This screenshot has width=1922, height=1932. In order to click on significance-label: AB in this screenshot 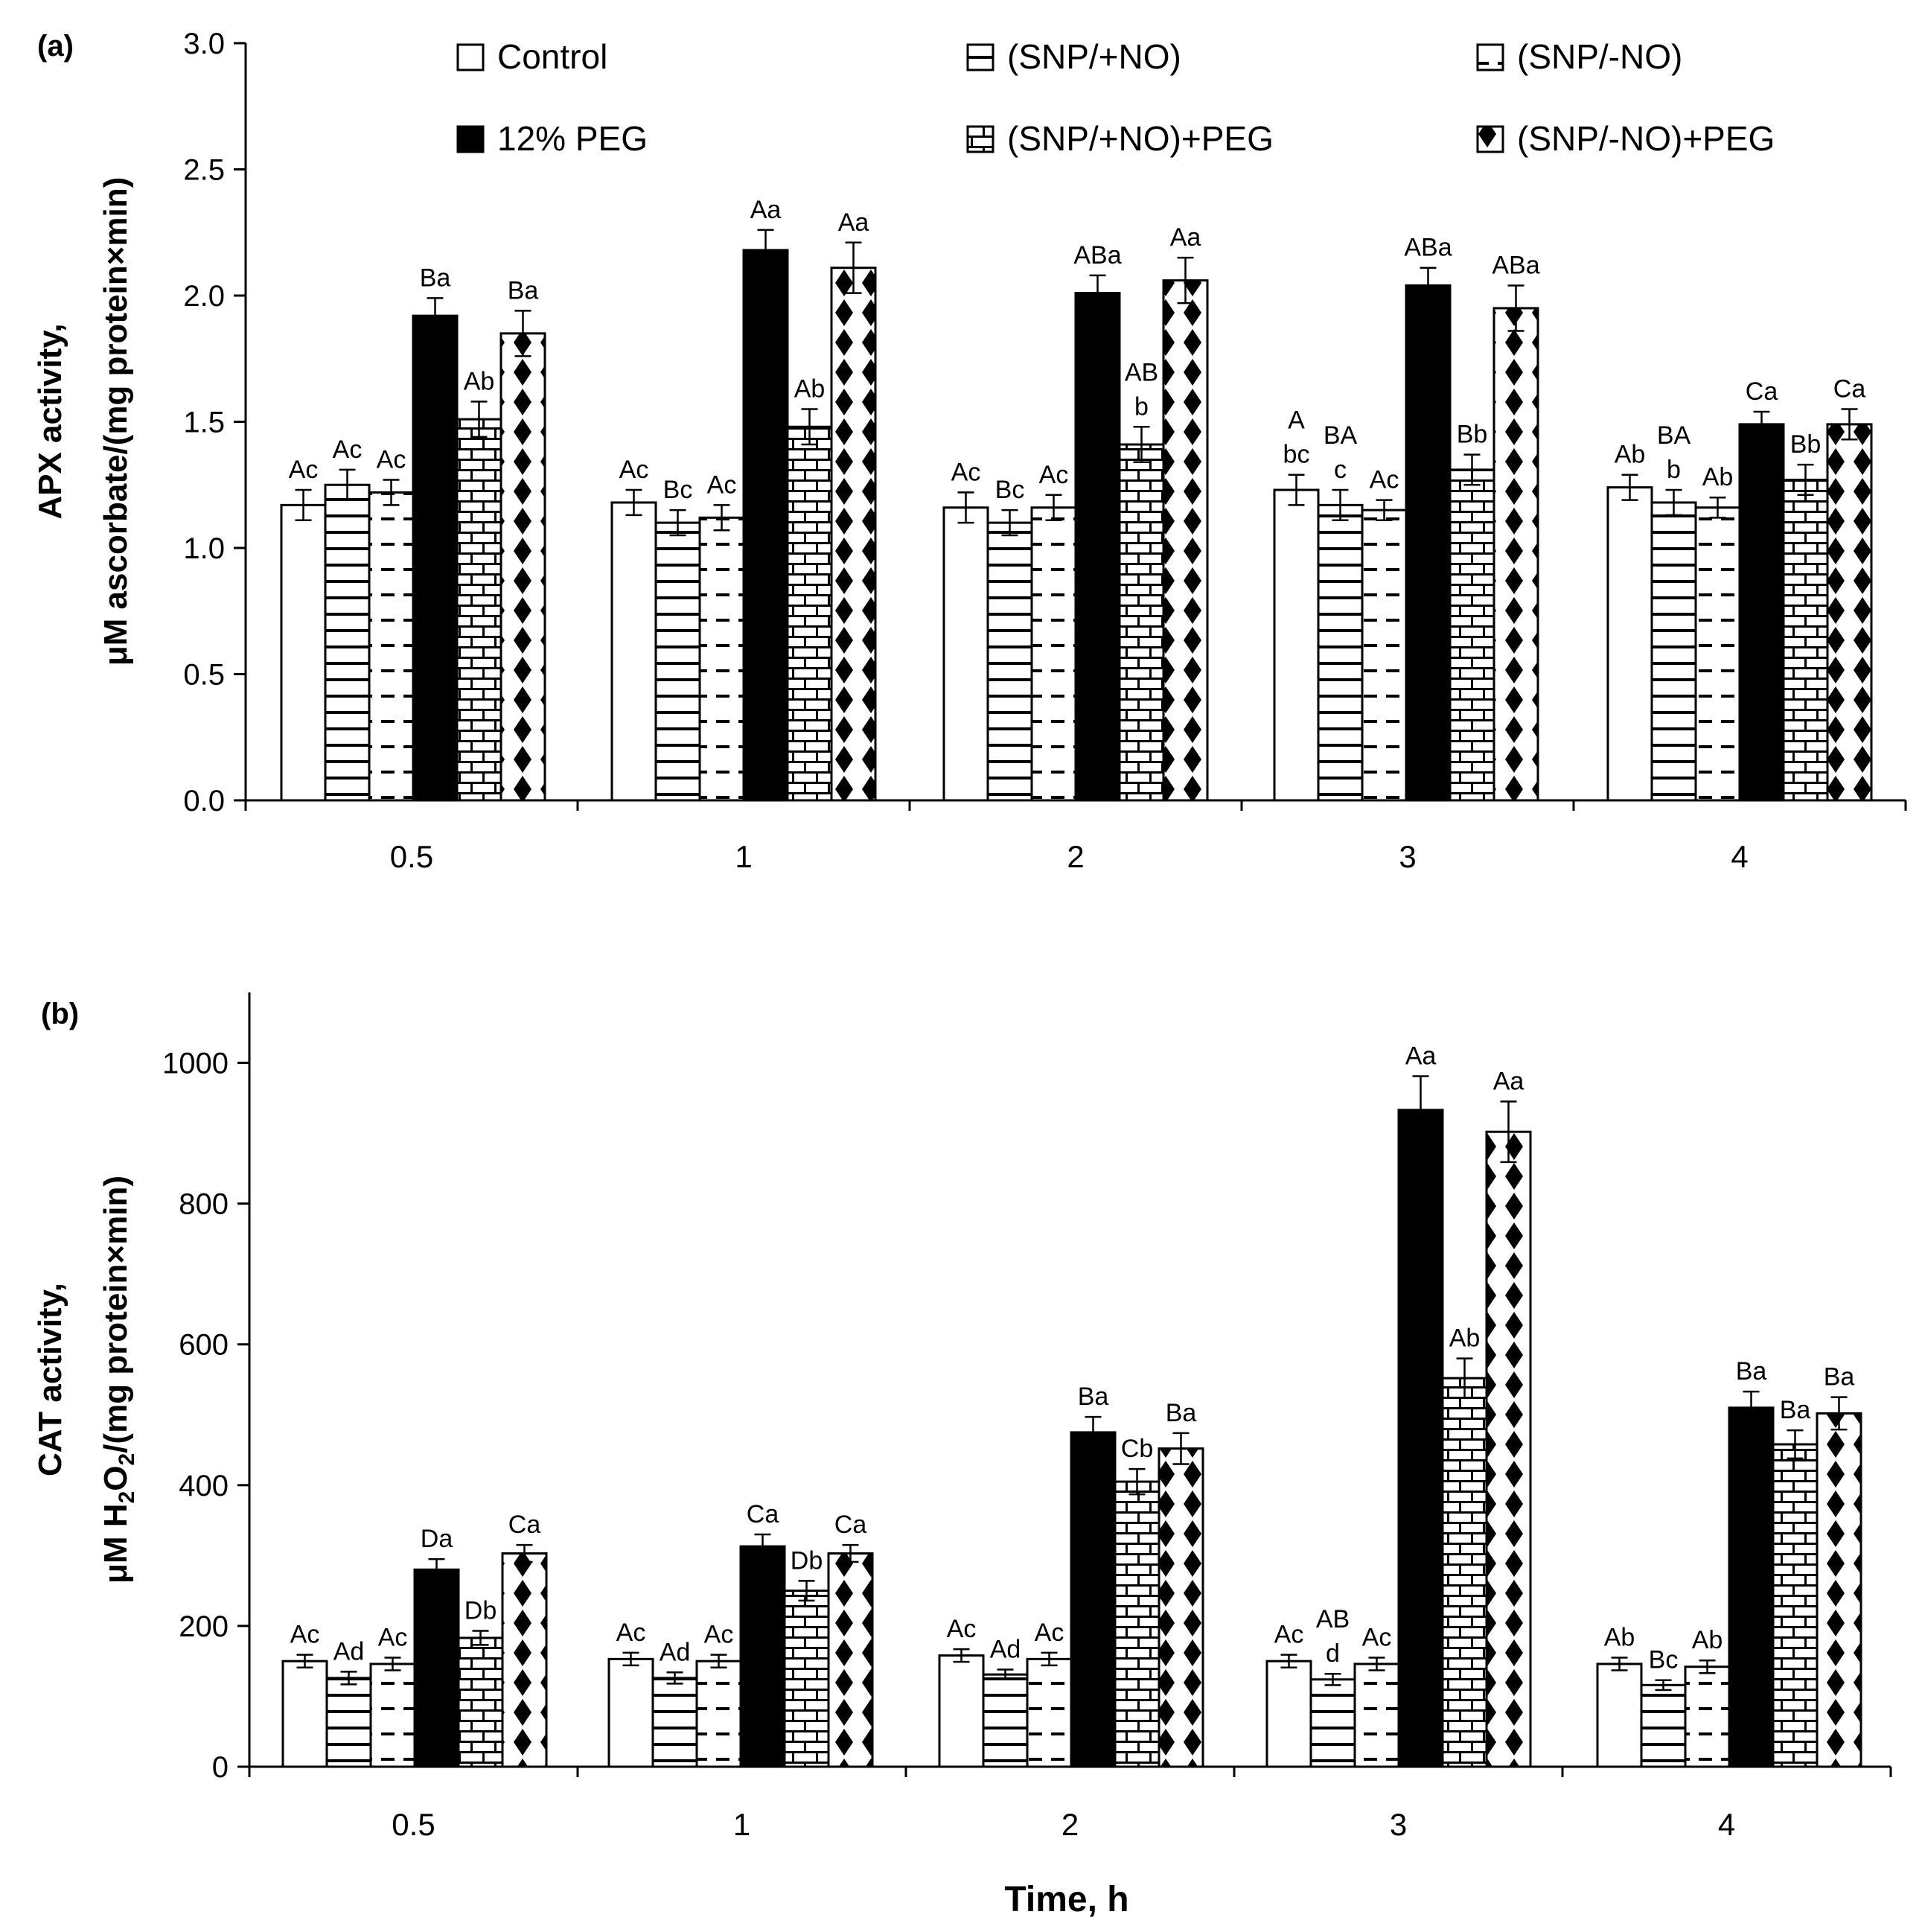, I will do `click(1141, 372)`.